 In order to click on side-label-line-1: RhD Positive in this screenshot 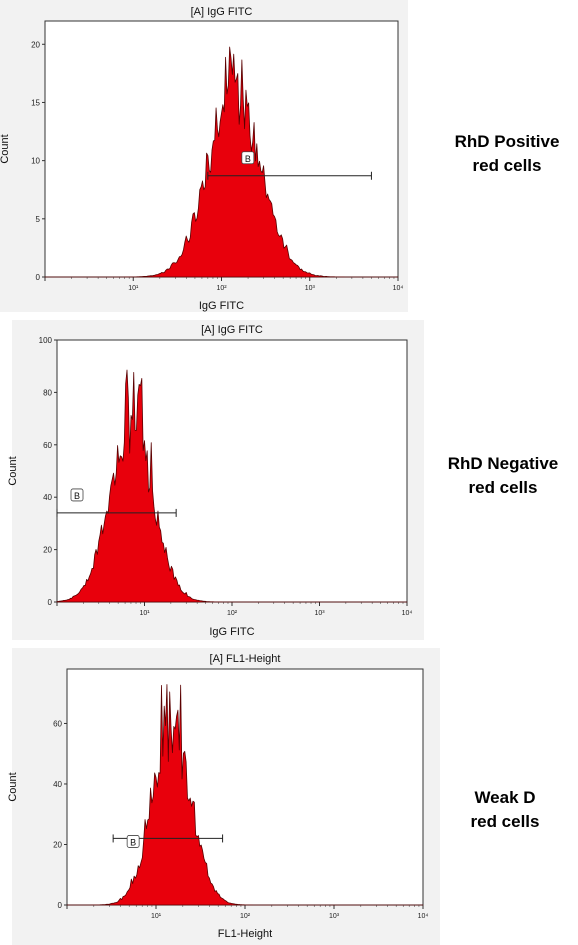, I will do `click(507, 141)`.